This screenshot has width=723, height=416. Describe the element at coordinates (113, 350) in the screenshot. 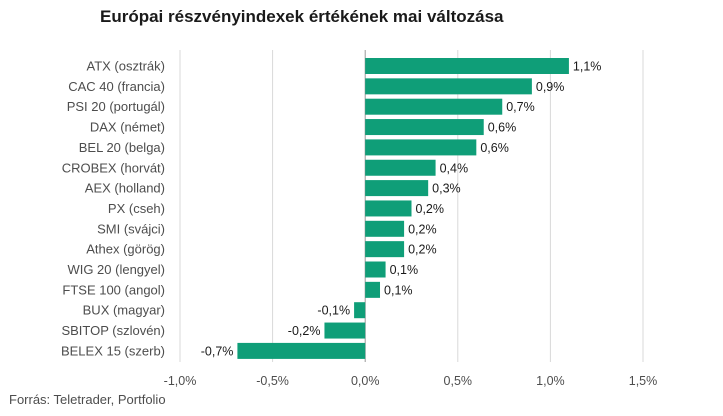

I see `category-label: BELEX 15 (szerb)` at that location.